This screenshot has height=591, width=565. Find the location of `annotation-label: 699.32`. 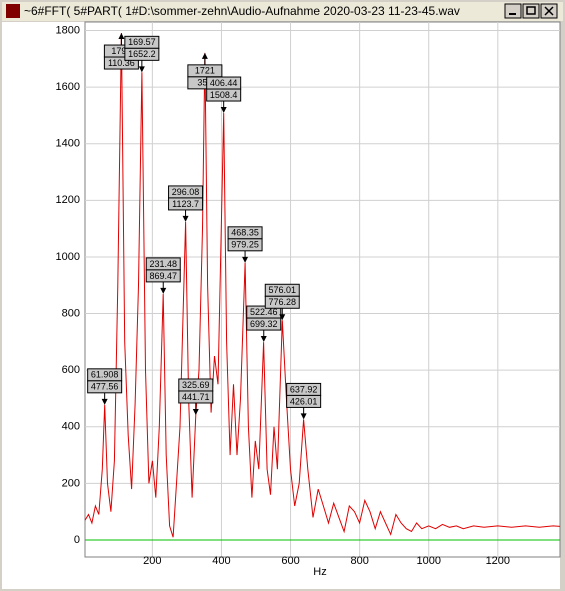

annotation-label: 699.32 is located at coordinates (264, 324).